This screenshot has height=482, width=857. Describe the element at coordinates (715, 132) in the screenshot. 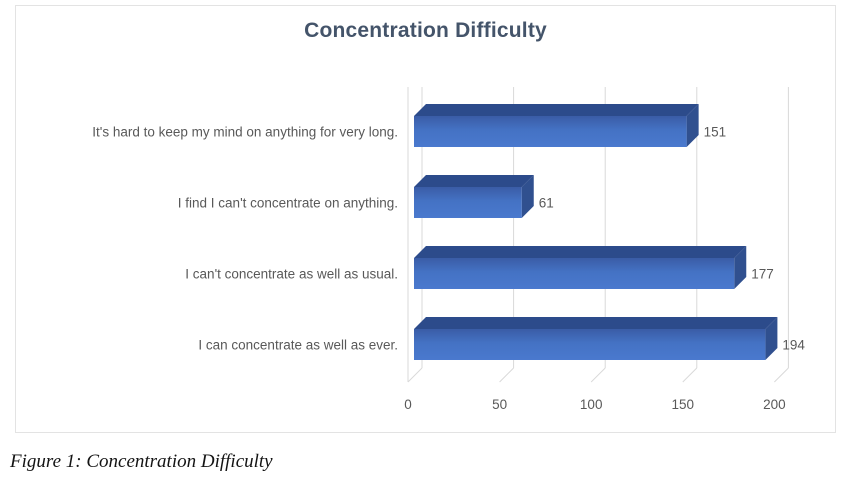

I see `bar-value-label: 151` at that location.